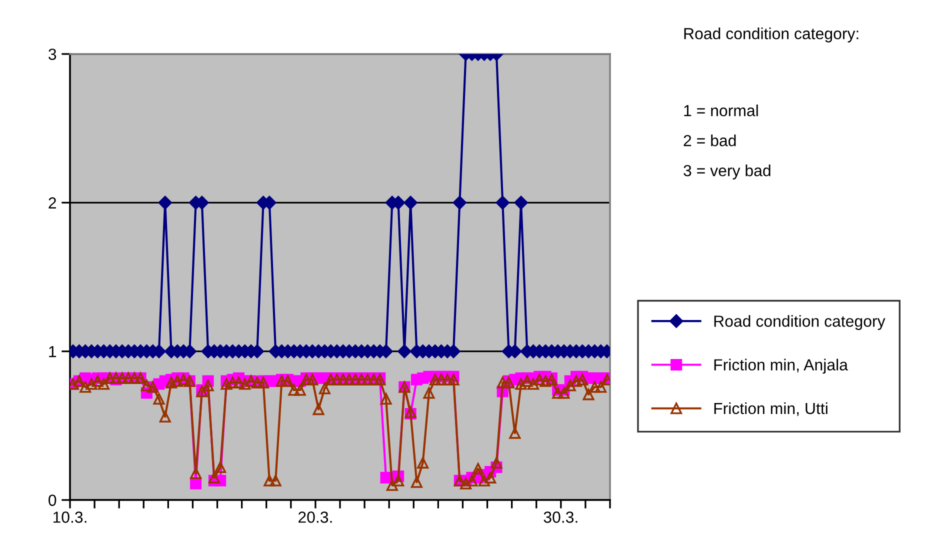  I want to click on text: 2 = bad, so click(710, 140).